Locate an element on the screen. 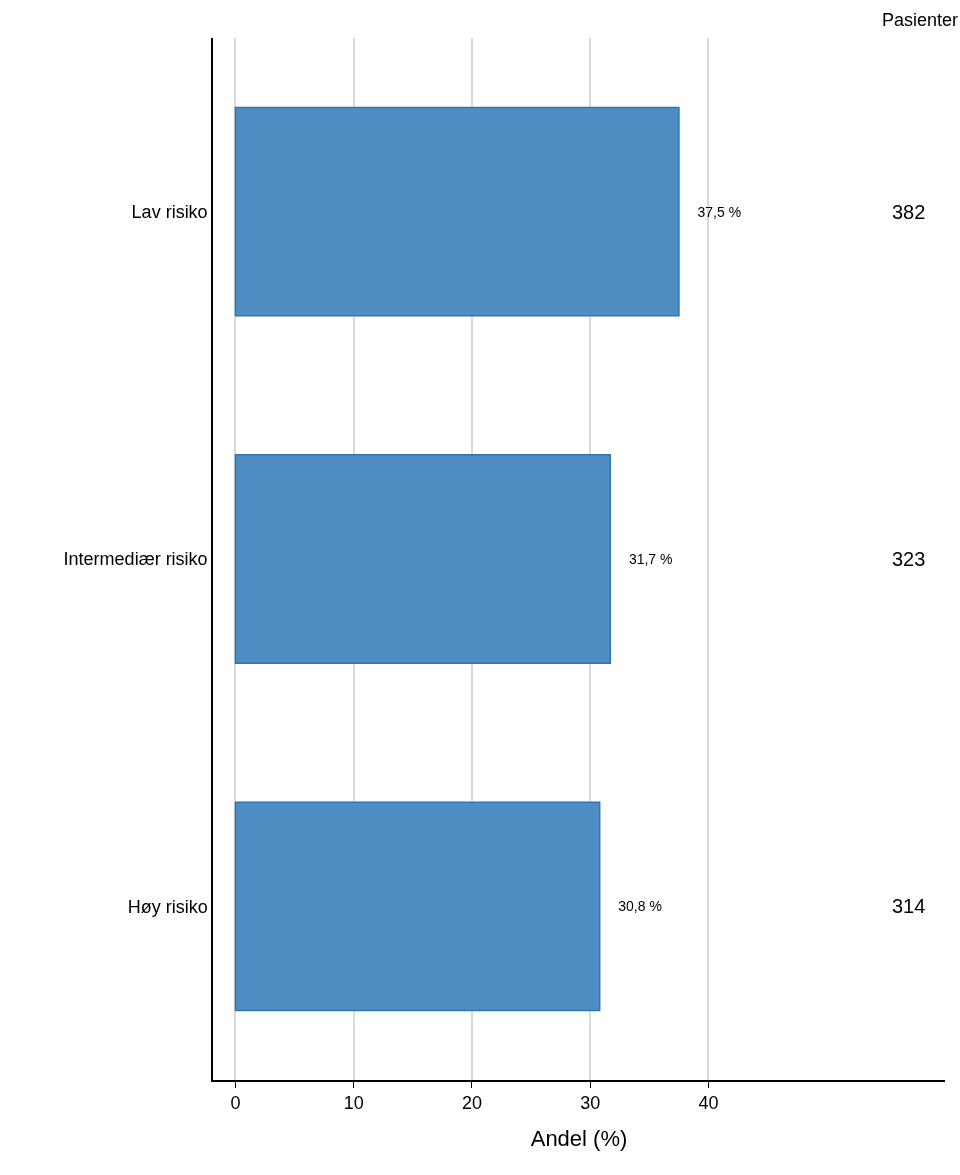 The height and width of the screenshot is (1175, 960). data-label: 30,8 % is located at coordinates (632, 906).